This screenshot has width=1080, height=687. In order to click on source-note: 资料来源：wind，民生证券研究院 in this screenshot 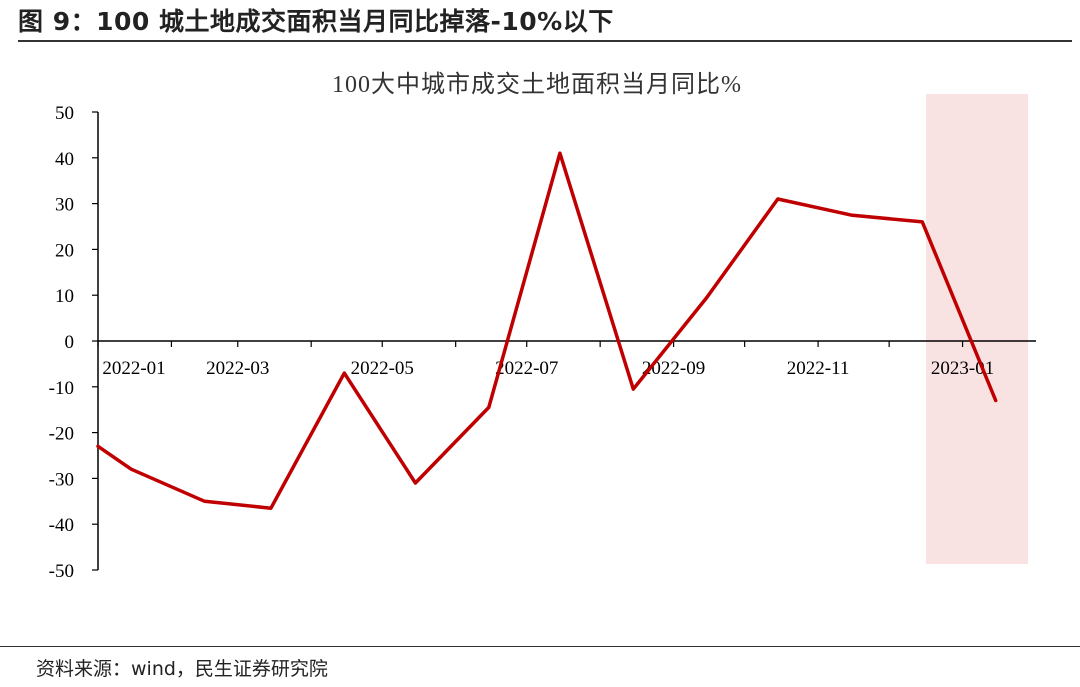, I will do `click(182, 669)`.